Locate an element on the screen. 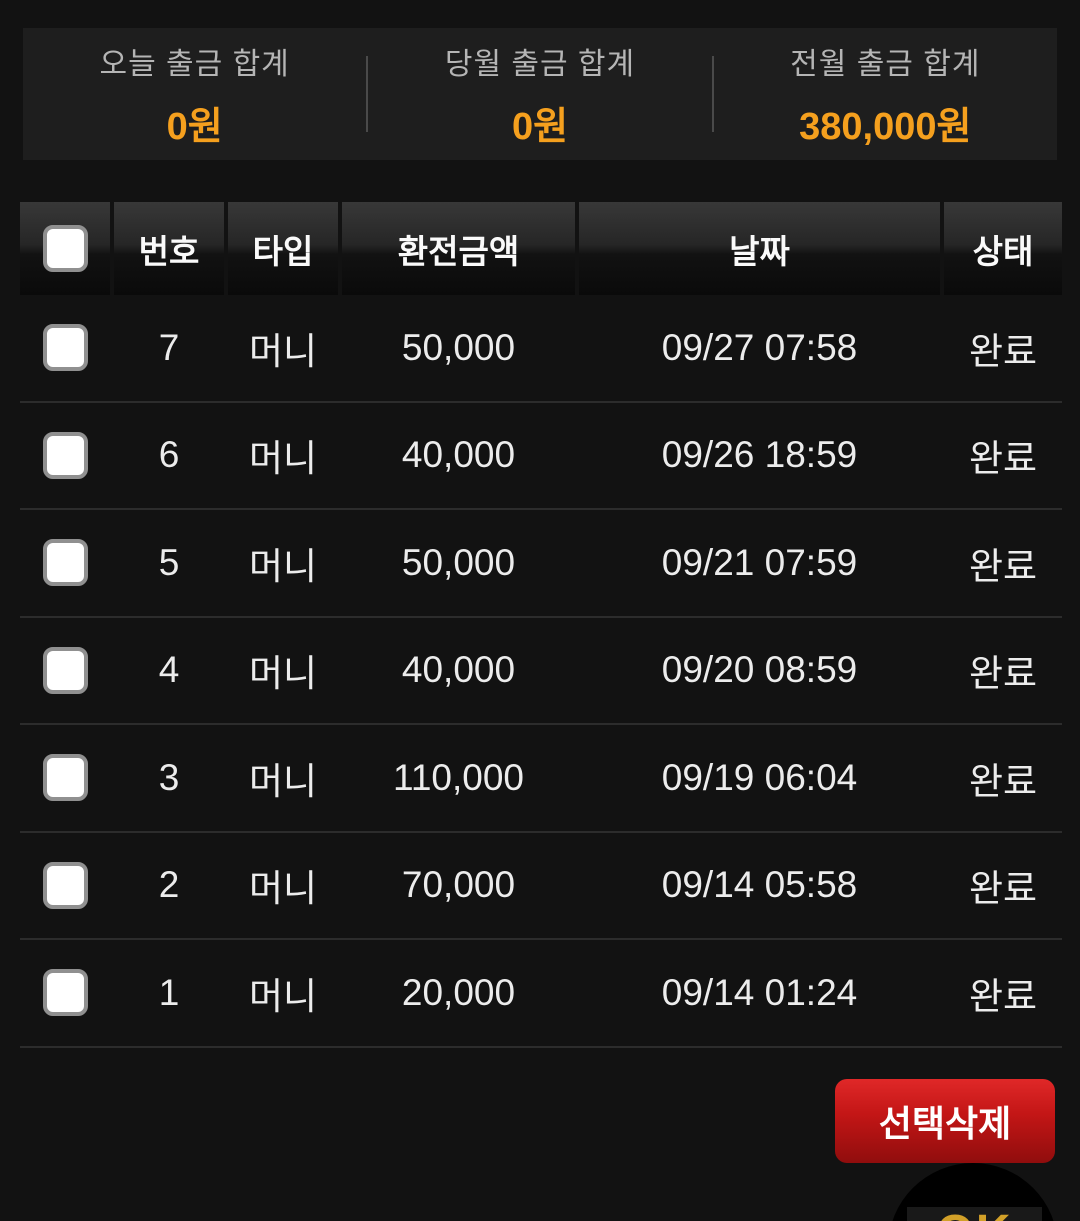 Image resolution: width=1080 pixels, height=1221 pixels. summary-last-month-label: 전월 출금 합계 is located at coordinates (885, 64).